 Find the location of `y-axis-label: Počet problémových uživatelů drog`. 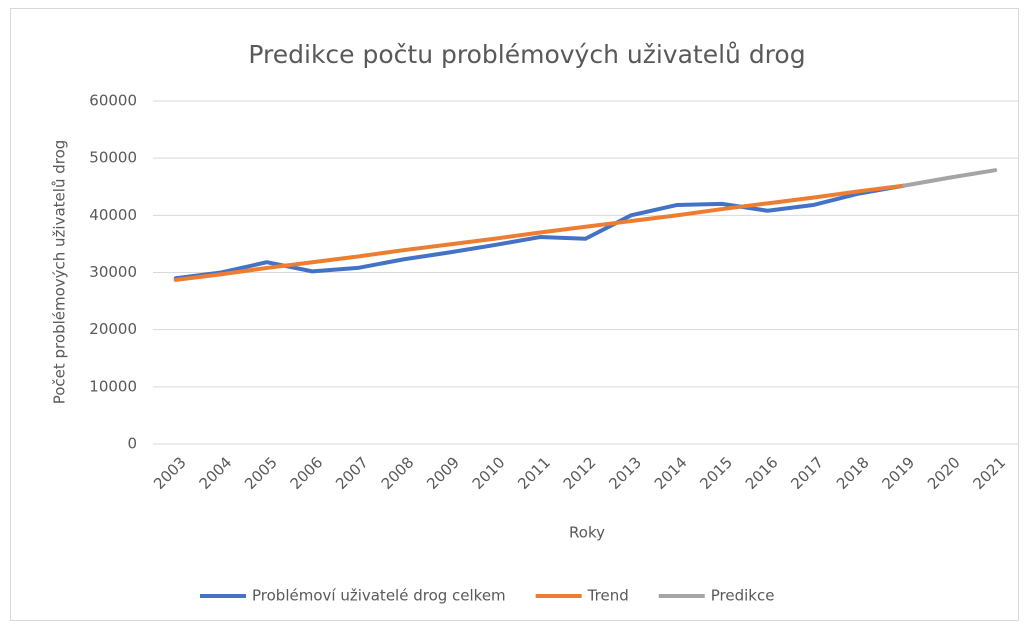

y-axis-label: Počet problémových uživatelů drog is located at coordinates (60, 272).